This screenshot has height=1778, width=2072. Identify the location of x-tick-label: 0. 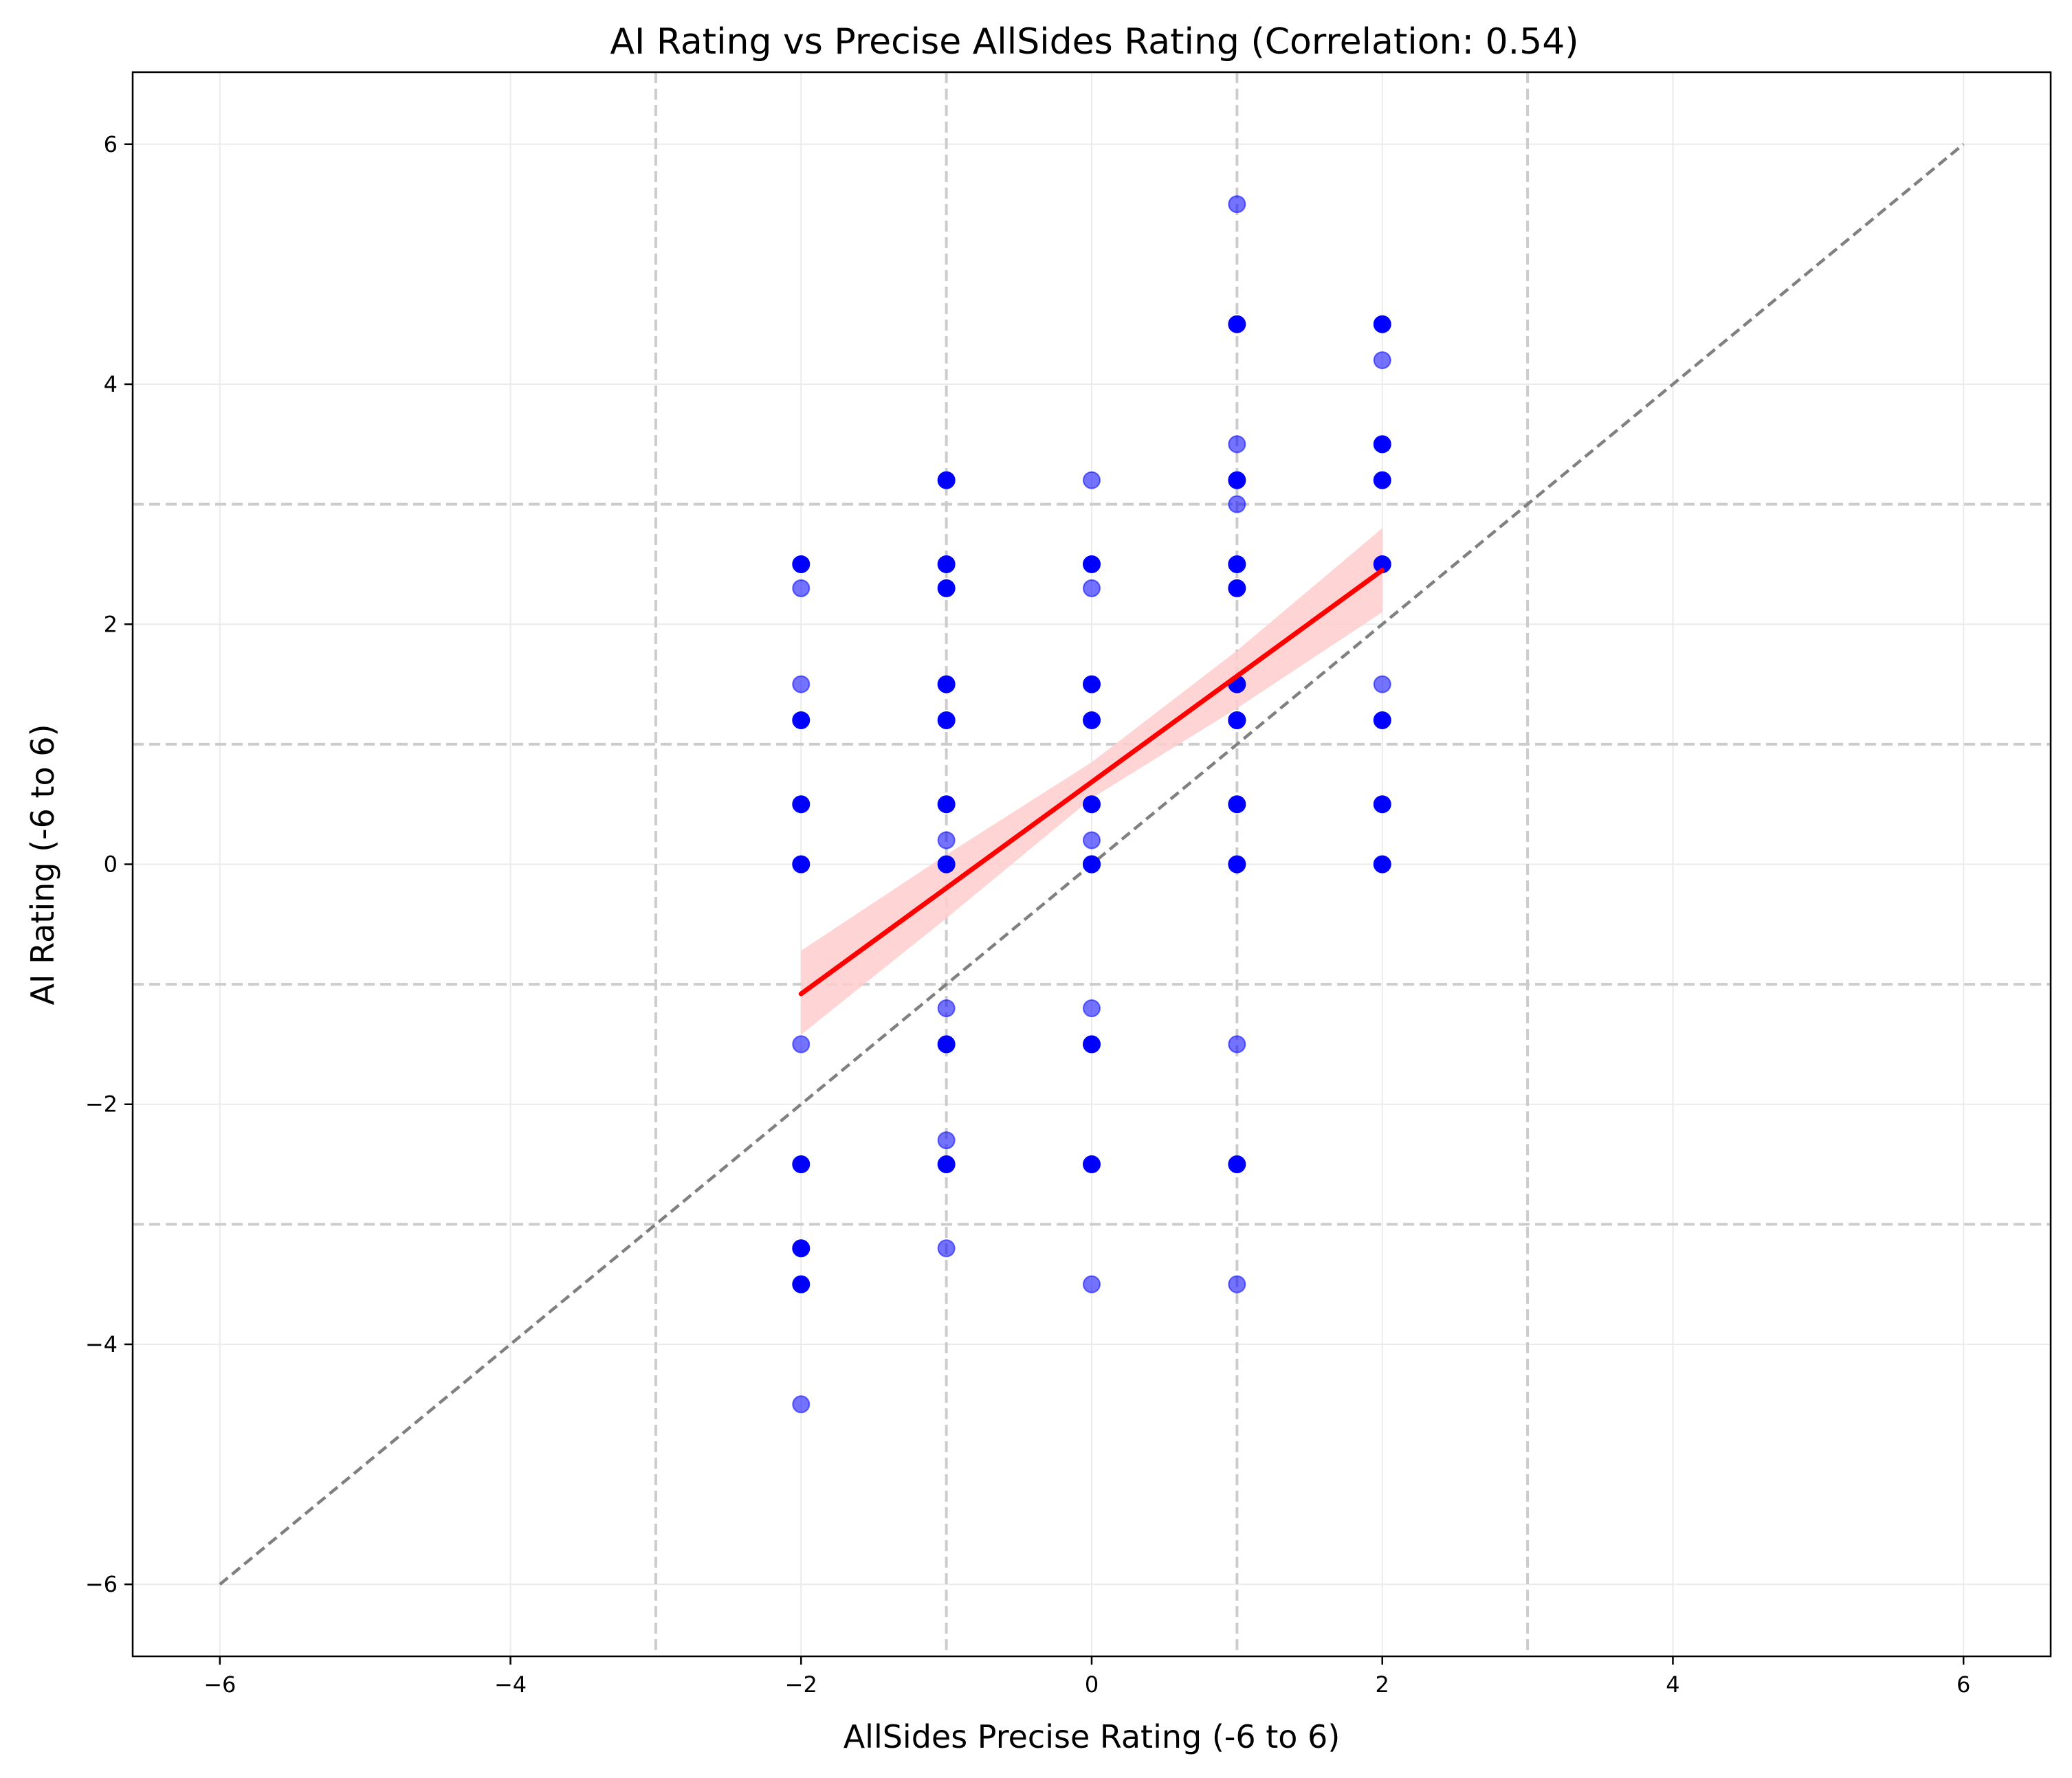
(1092, 1684).